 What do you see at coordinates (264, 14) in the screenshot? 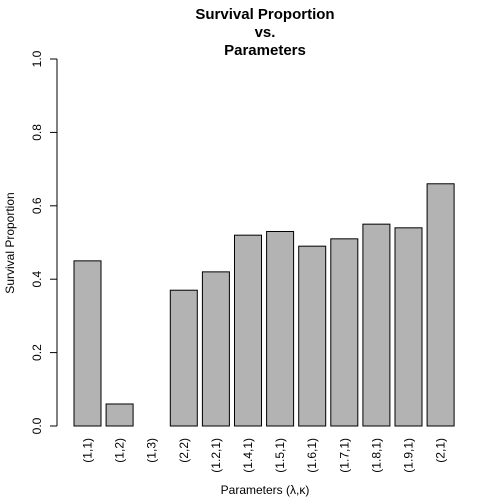
I see `chart-title-line: Survival Proportion` at bounding box center [264, 14].